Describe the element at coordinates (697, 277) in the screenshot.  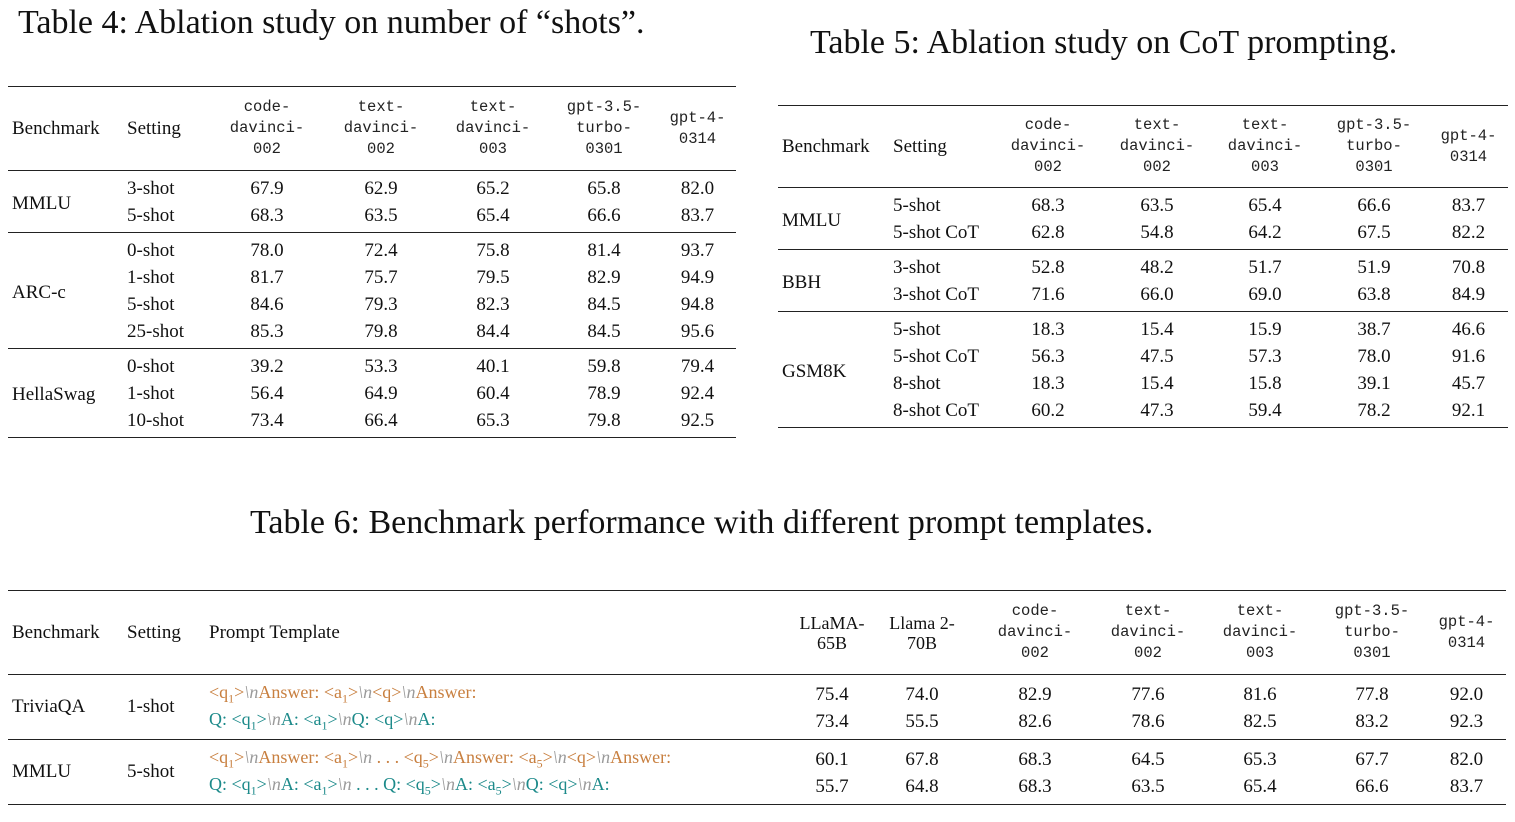
I see `value-cell: 94.9` at that location.